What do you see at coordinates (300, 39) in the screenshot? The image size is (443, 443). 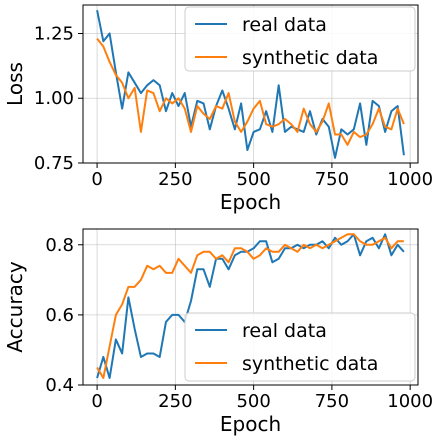 I see `loss-legend-box` at bounding box center [300, 39].